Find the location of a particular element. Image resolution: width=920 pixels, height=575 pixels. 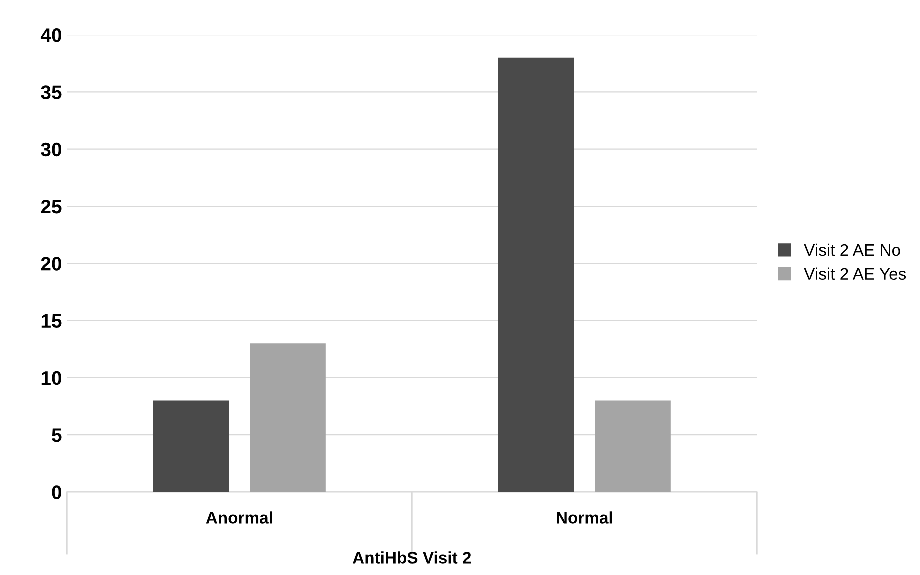

y-tick-label: 15 is located at coordinates (52, 321).